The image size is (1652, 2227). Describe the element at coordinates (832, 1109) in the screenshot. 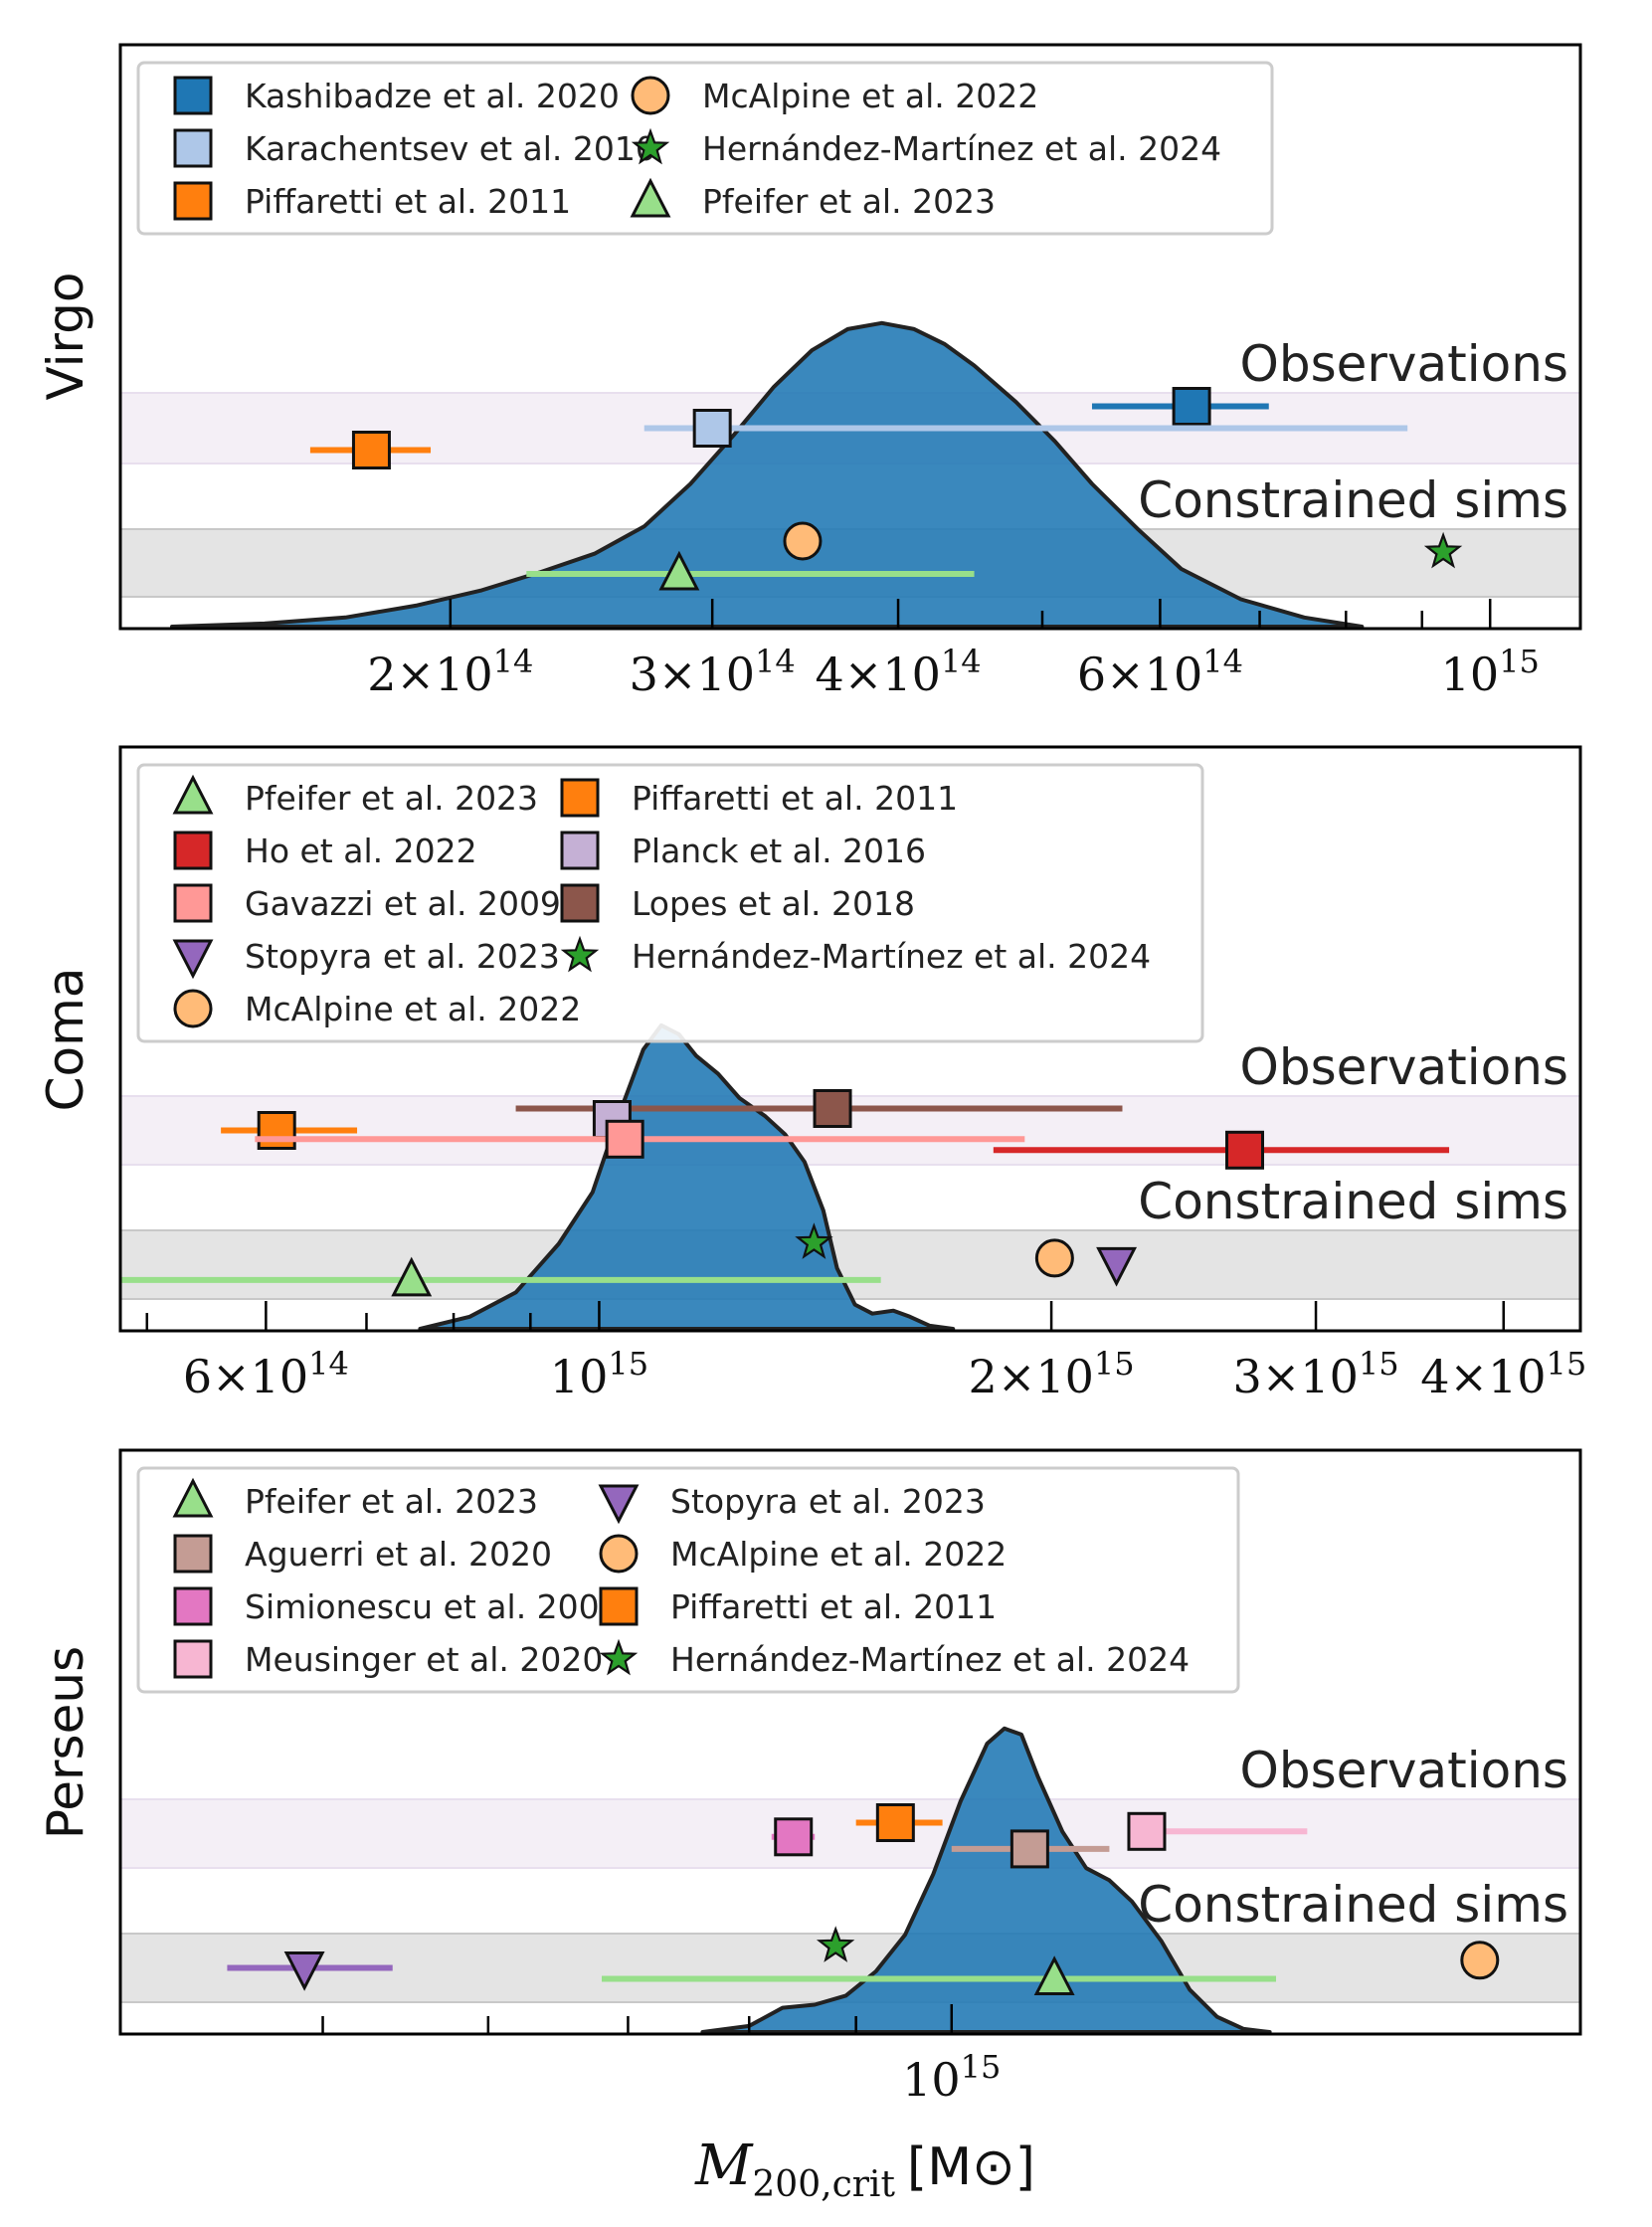

I see `marker-lopes-et-al-2018` at that location.